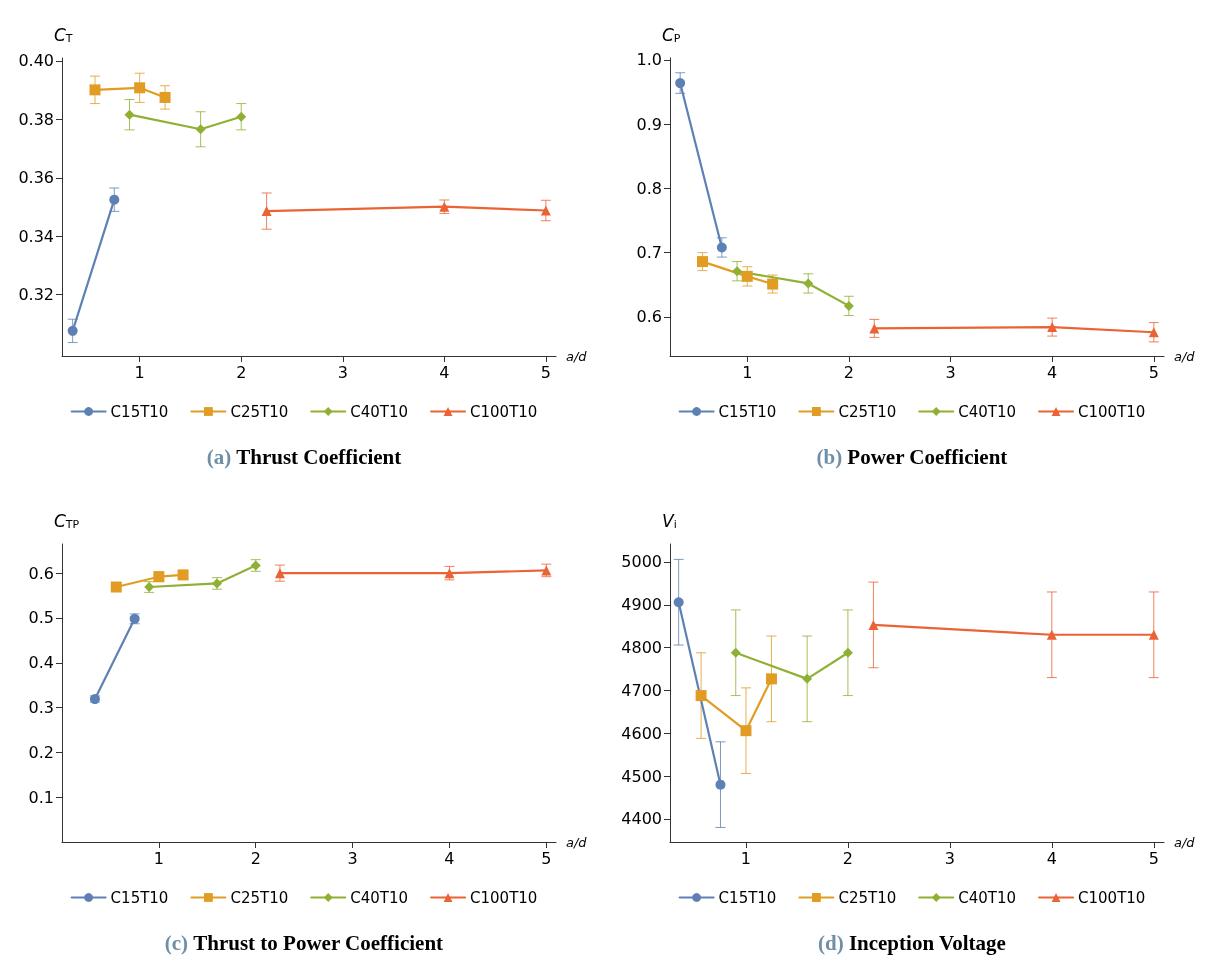 The width and height of the screenshot is (1216, 972). I want to click on y-tick-label: 4500, so click(641, 776).